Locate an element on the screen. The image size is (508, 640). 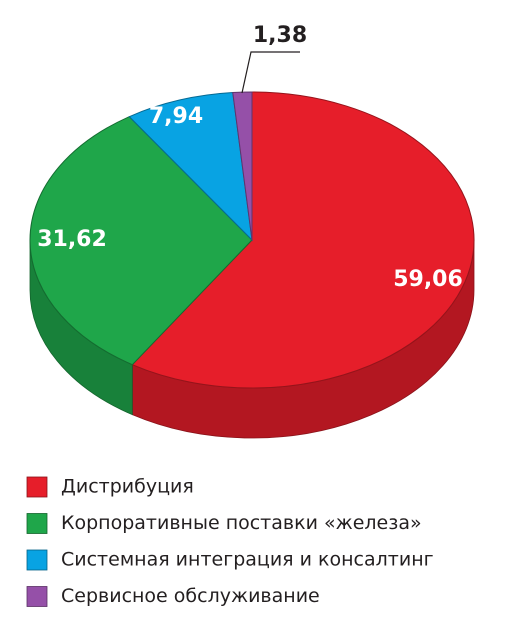
leader-line is located at coordinates (270, 72).